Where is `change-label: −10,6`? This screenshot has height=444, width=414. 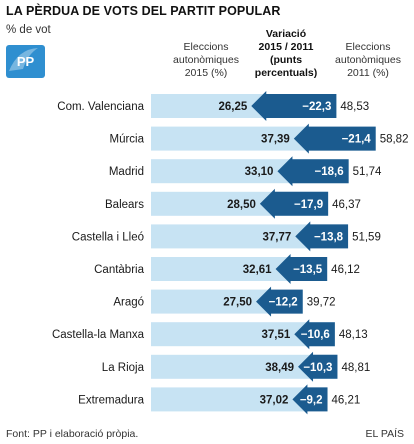
change-label: −10,6 is located at coordinates (315, 335).